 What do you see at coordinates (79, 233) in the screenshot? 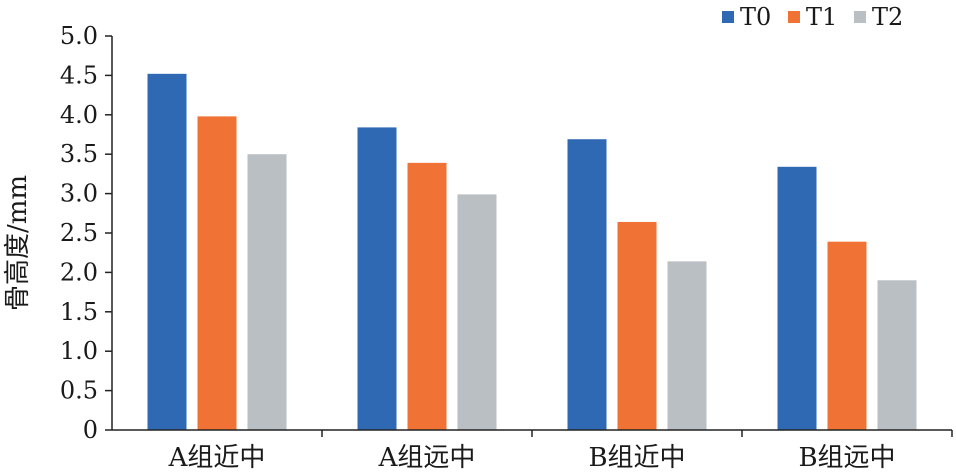
I see `y-tick-label: 2.5` at bounding box center [79, 233].